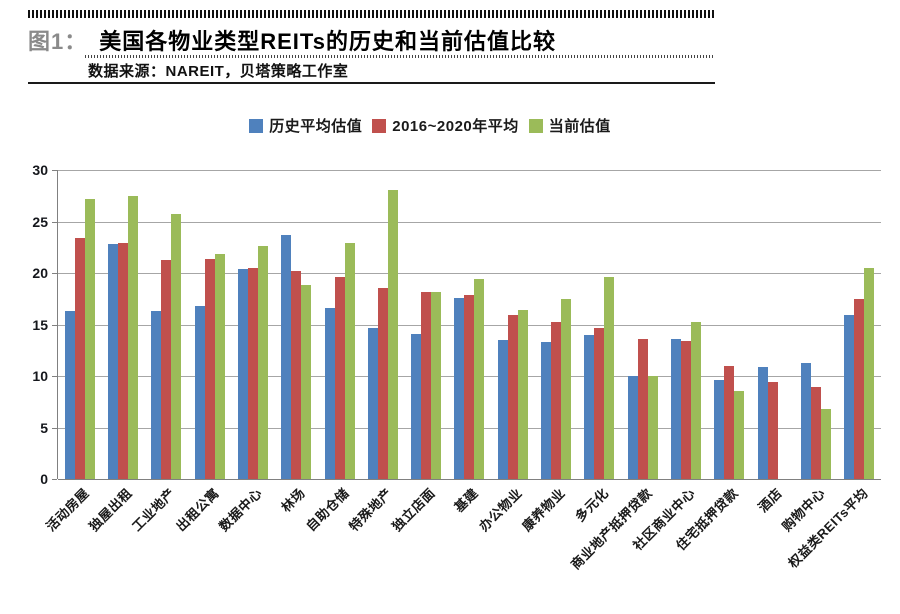  What do you see at coordinates (327, 41) in the screenshot?
I see `page-title: 美国各物业类型REITs的历史和当前估值比较` at bounding box center [327, 41].